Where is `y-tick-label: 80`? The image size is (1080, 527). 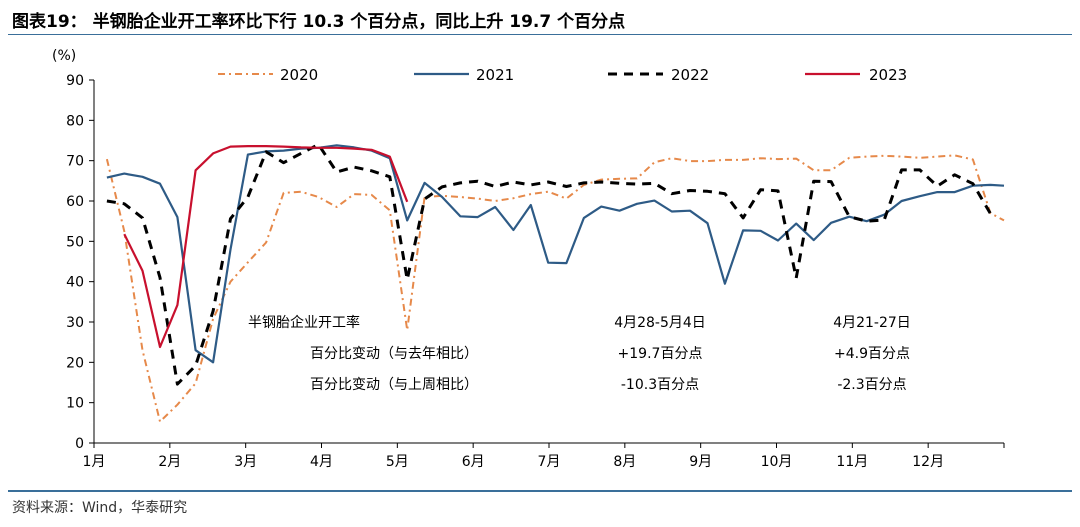
y-tick-label: 80 is located at coordinates (75, 121).